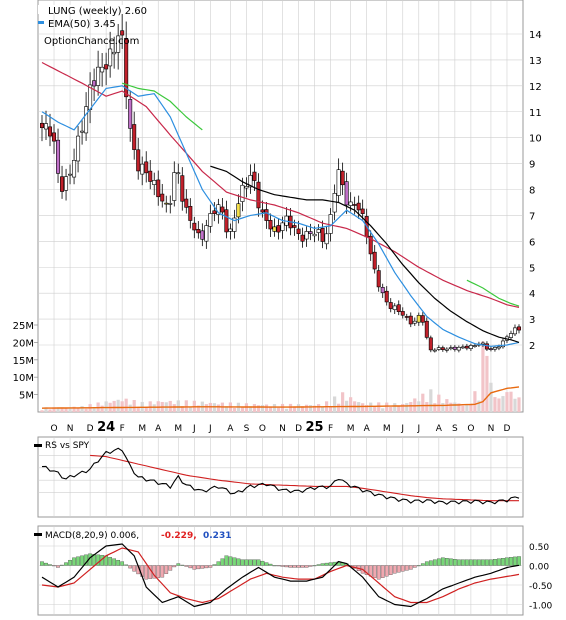 The height and width of the screenshot is (620, 566). I want to click on price-tick-label: 8, so click(532, 191).